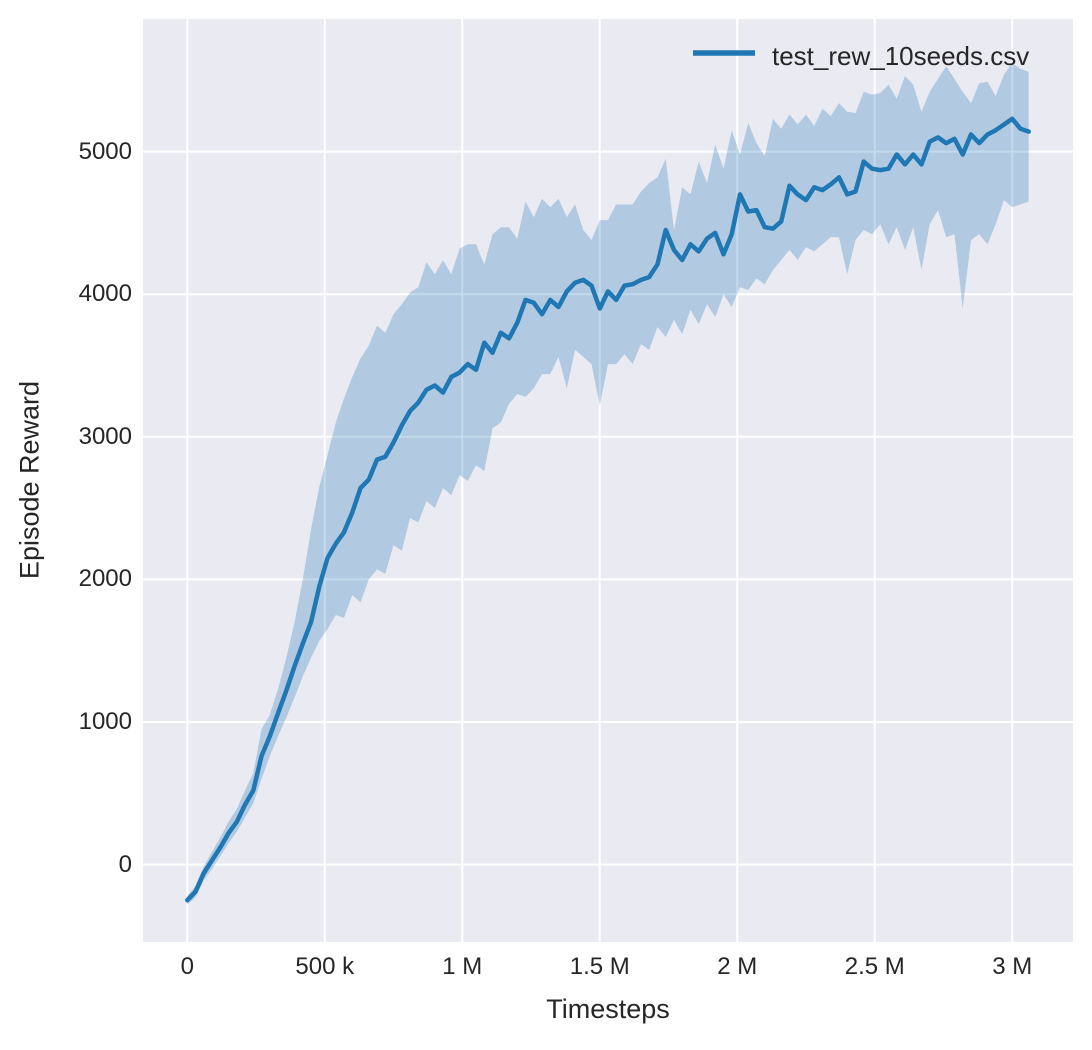 The width and height of the screenshot is (1092, 1050). I want to click on x-tick-label: 3 M, so click(1012, 966).